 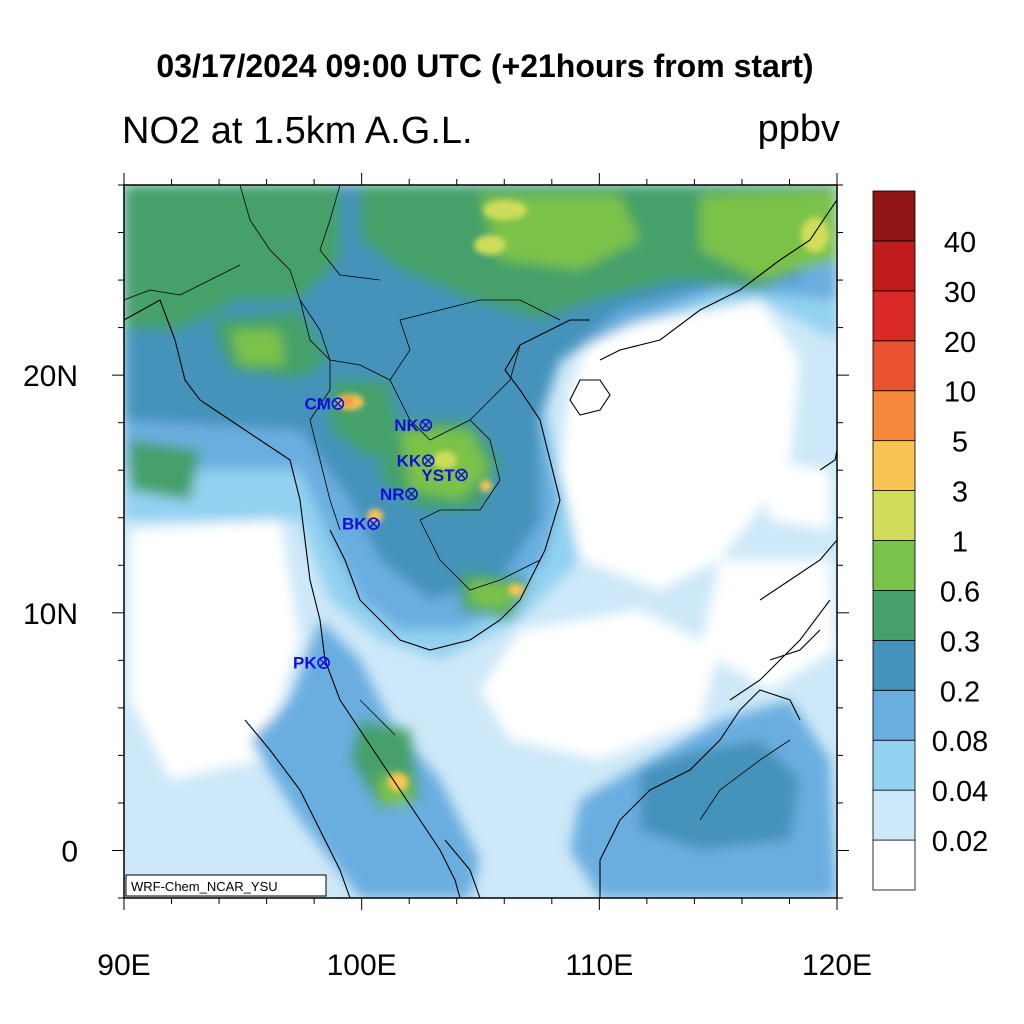 I want to click on site-marker: BK, so click(x=361, y=524).